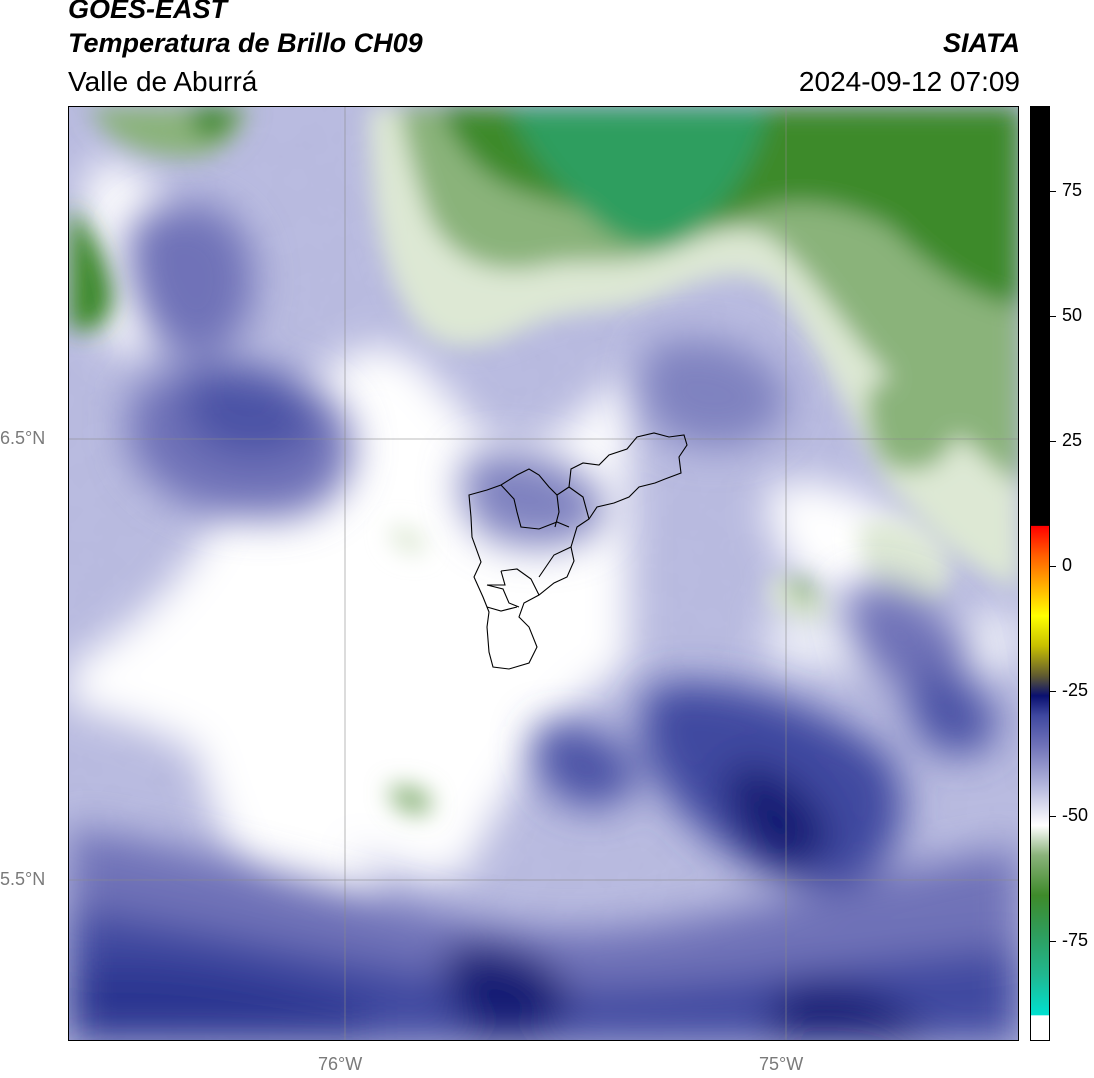 Image resolution: width=1094 pixels, height=1078 pixels. I want to click on colorbar-tick-label: 75, so click(1072, 190).